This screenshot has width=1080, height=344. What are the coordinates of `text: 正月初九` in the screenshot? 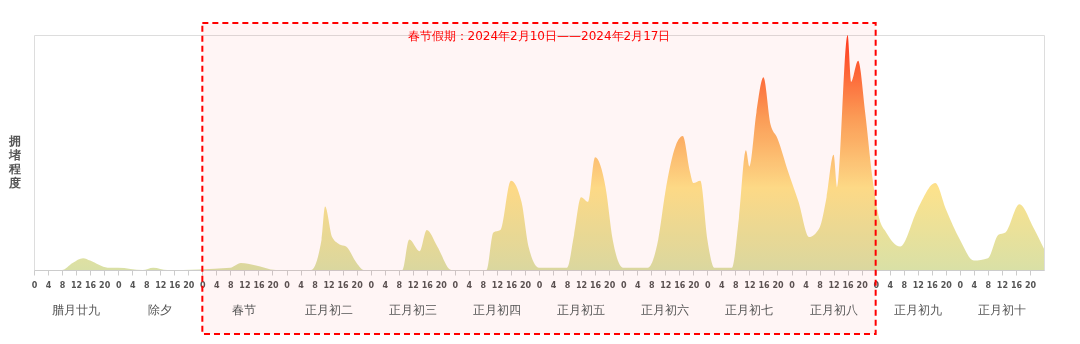 It's located at (917, 310).